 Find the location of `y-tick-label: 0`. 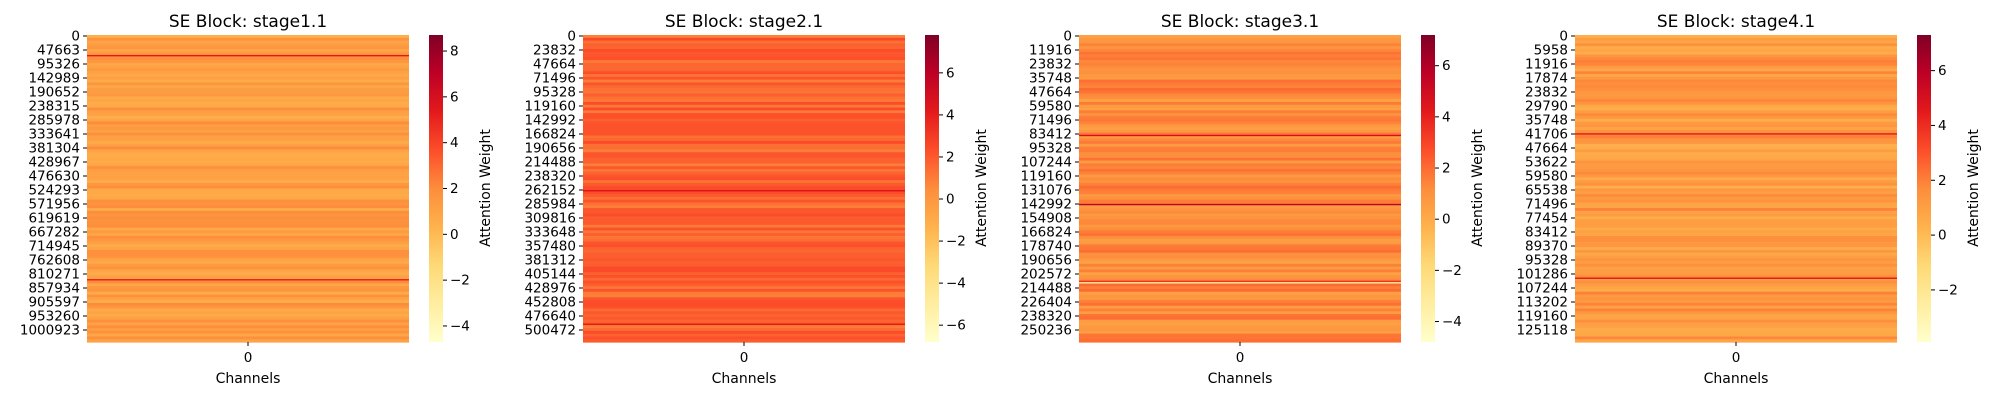

y-tick-label: 0 is located at coordinates (75, 37).